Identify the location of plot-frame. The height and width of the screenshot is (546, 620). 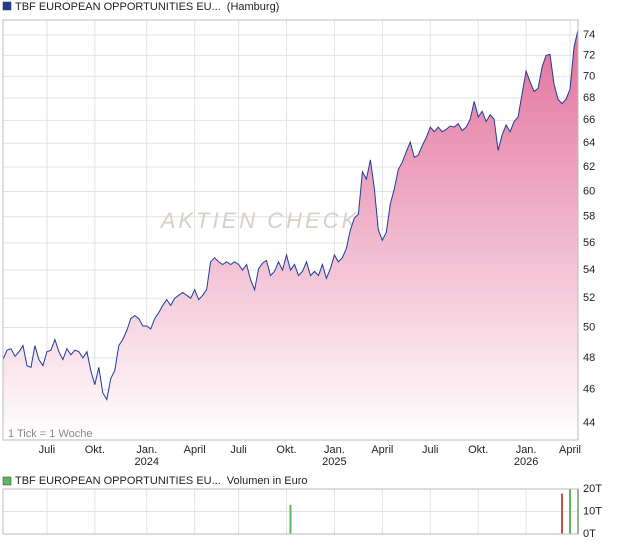
(290, 511).